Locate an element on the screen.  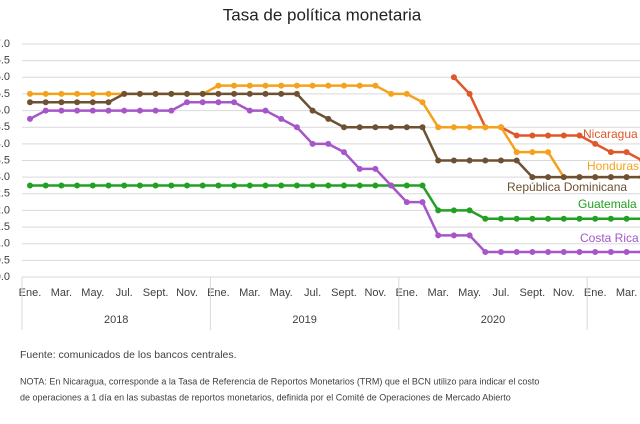
series-label: Honduras is located at coordinates (613, 166).